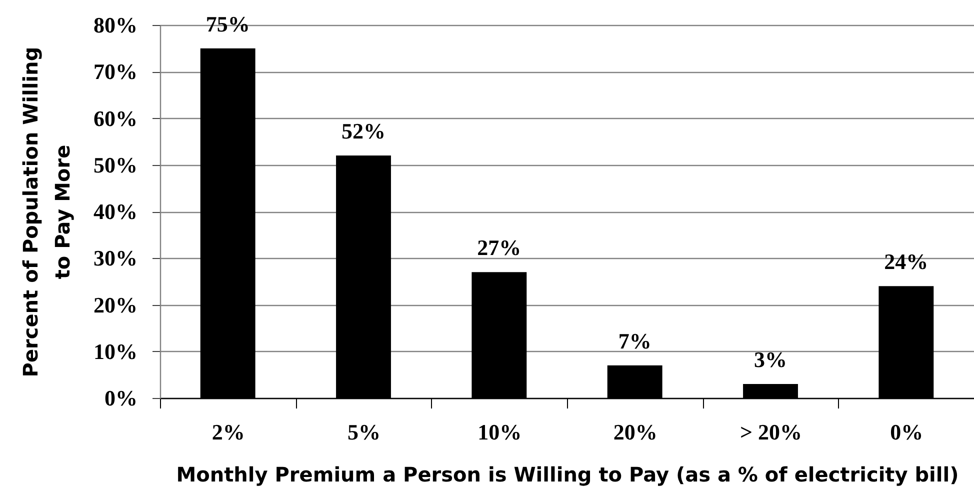  I want to click on y-tick-label: 70%, so click(116, 71).